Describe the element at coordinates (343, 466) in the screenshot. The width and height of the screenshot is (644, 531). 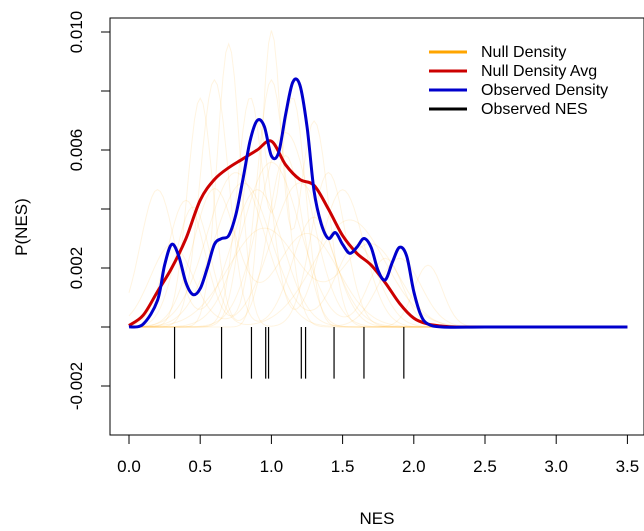
I see `x-tick-label: 1.5` at that location.